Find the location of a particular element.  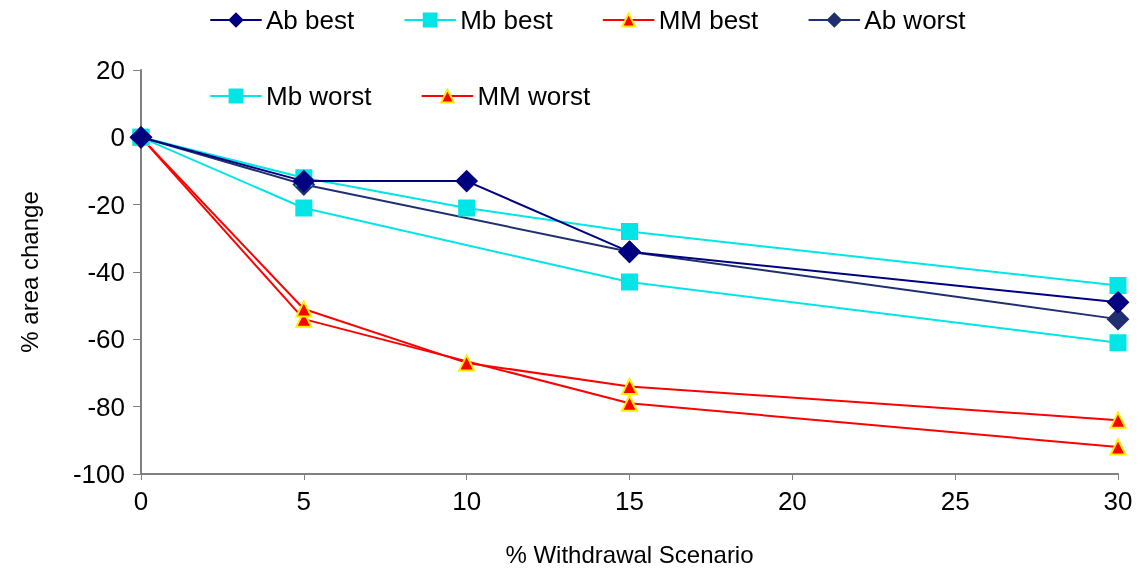

legend-label: Mb worst is located at coordinates (319, 96).